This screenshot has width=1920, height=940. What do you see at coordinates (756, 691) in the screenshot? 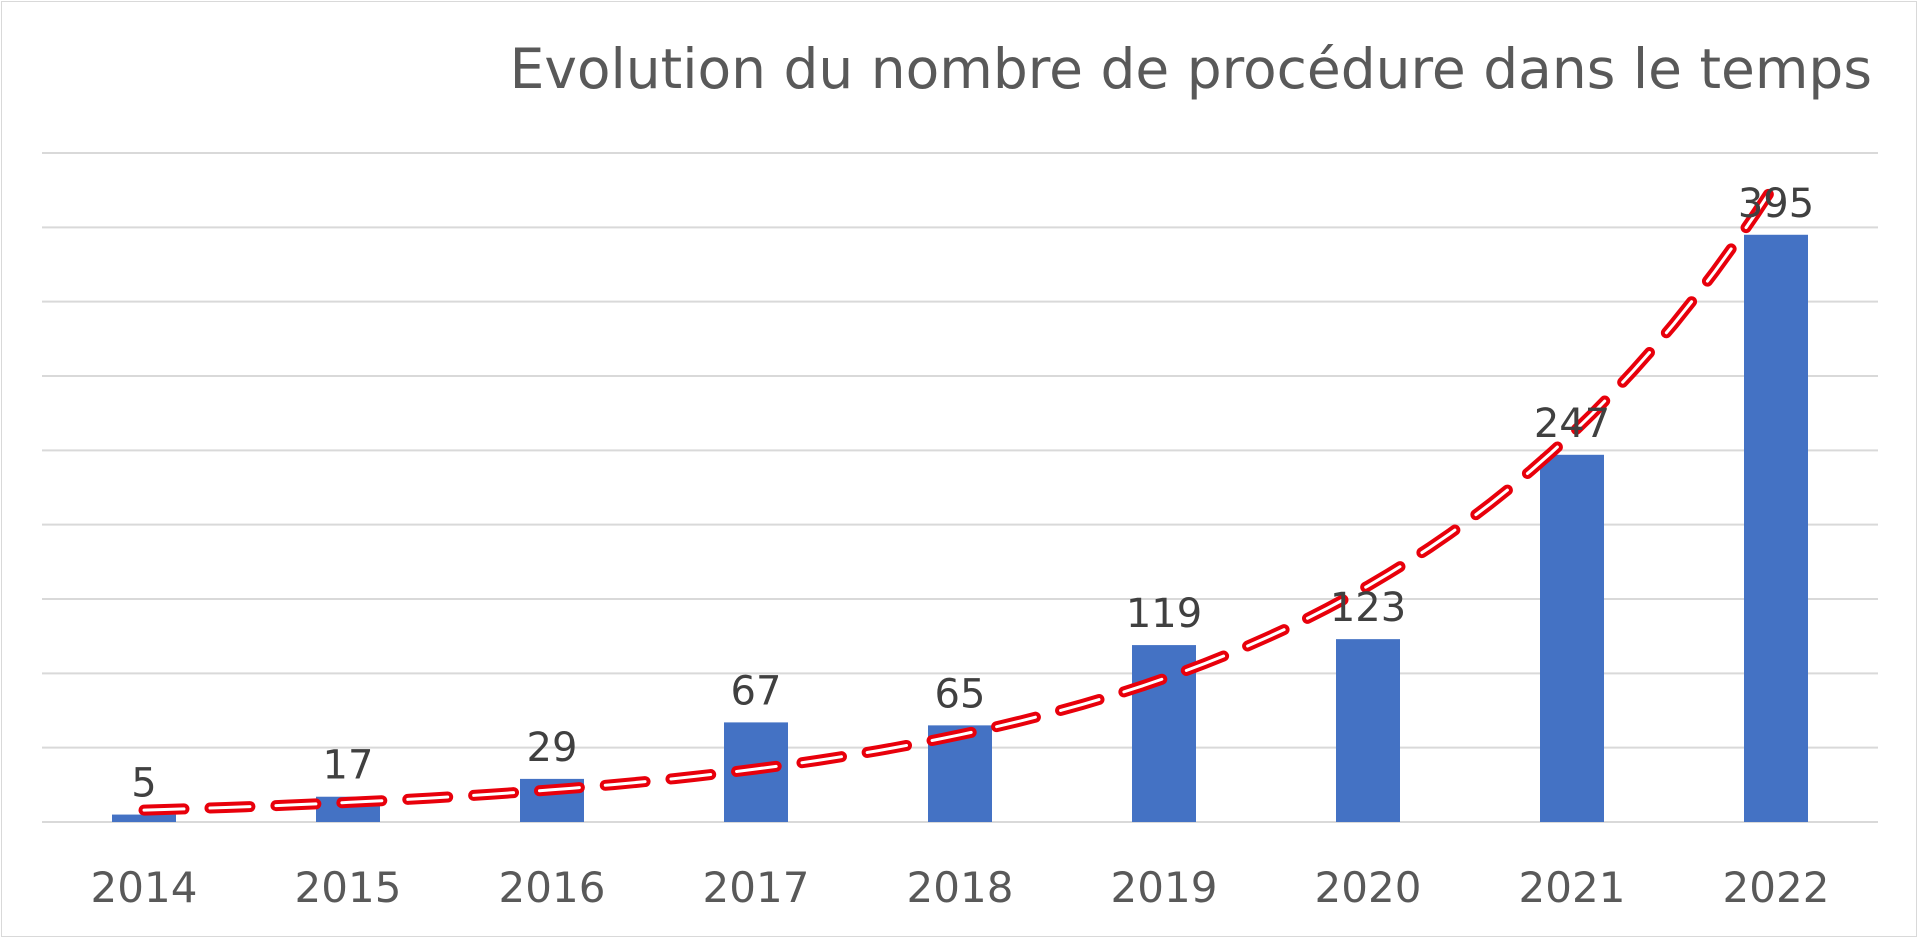
I see `data-label-2017: 67` at bounding box center [756, 691].